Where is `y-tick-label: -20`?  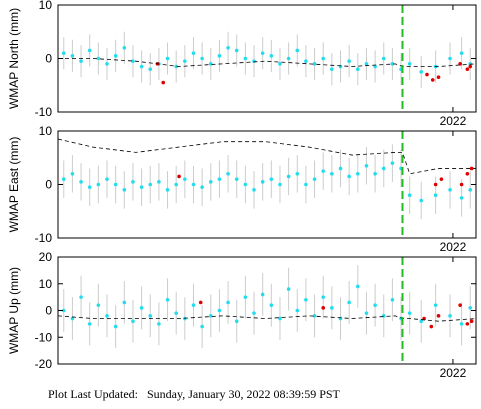 y-tick-label: -20 is located at coordinates (44, 364).